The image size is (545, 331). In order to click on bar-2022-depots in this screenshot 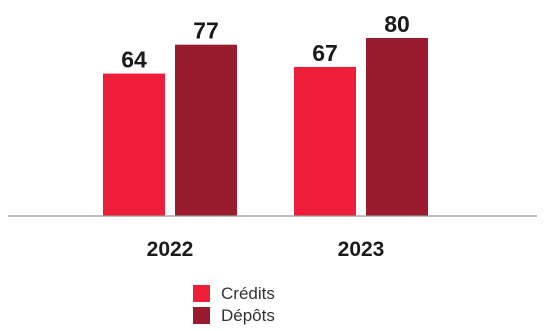, I will do `click(206, 130)`.